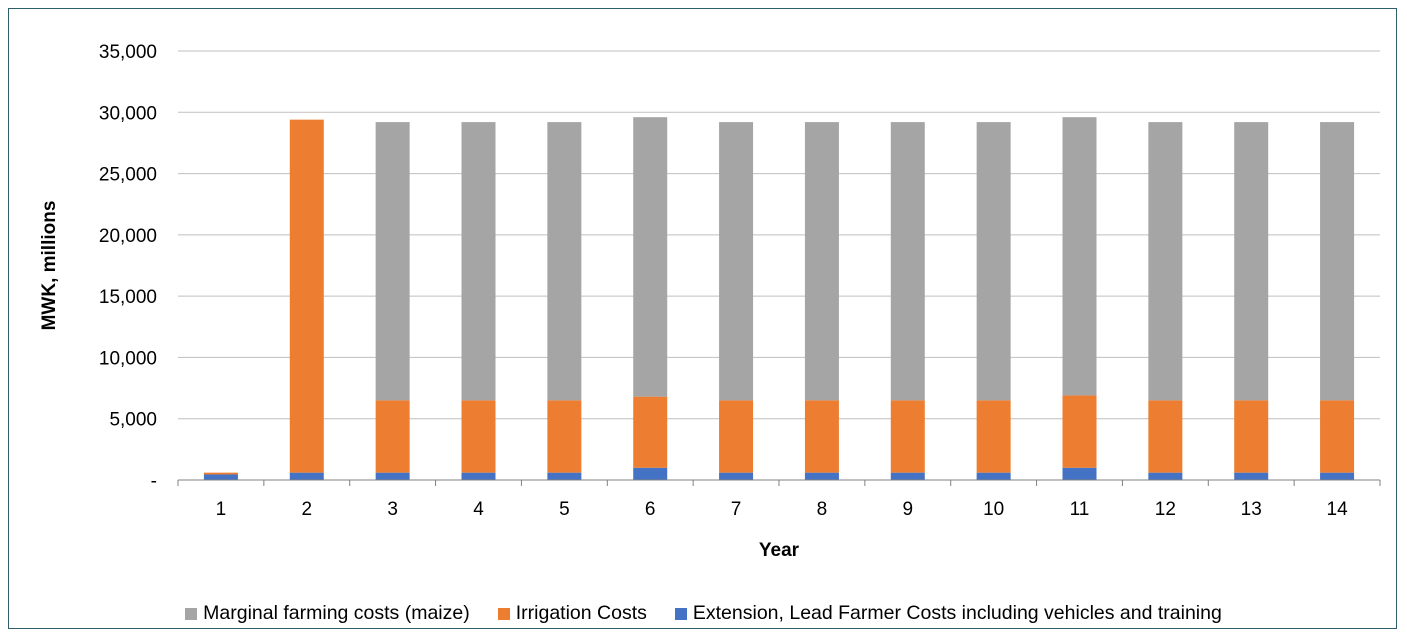 This screenshot has width=1407, height=637. Describe the element at coordinates (650, 509) in the screenshot. I see `x-tick-label: 6` at that location.